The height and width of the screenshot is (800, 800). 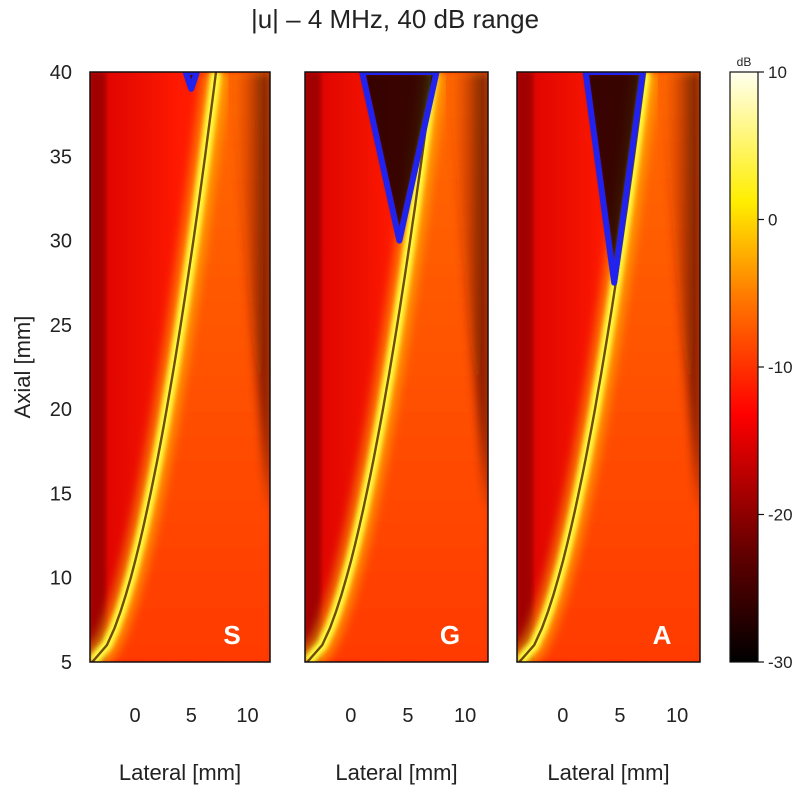 I want to click on y-tick-label: 25, so click(x=61, y=326).